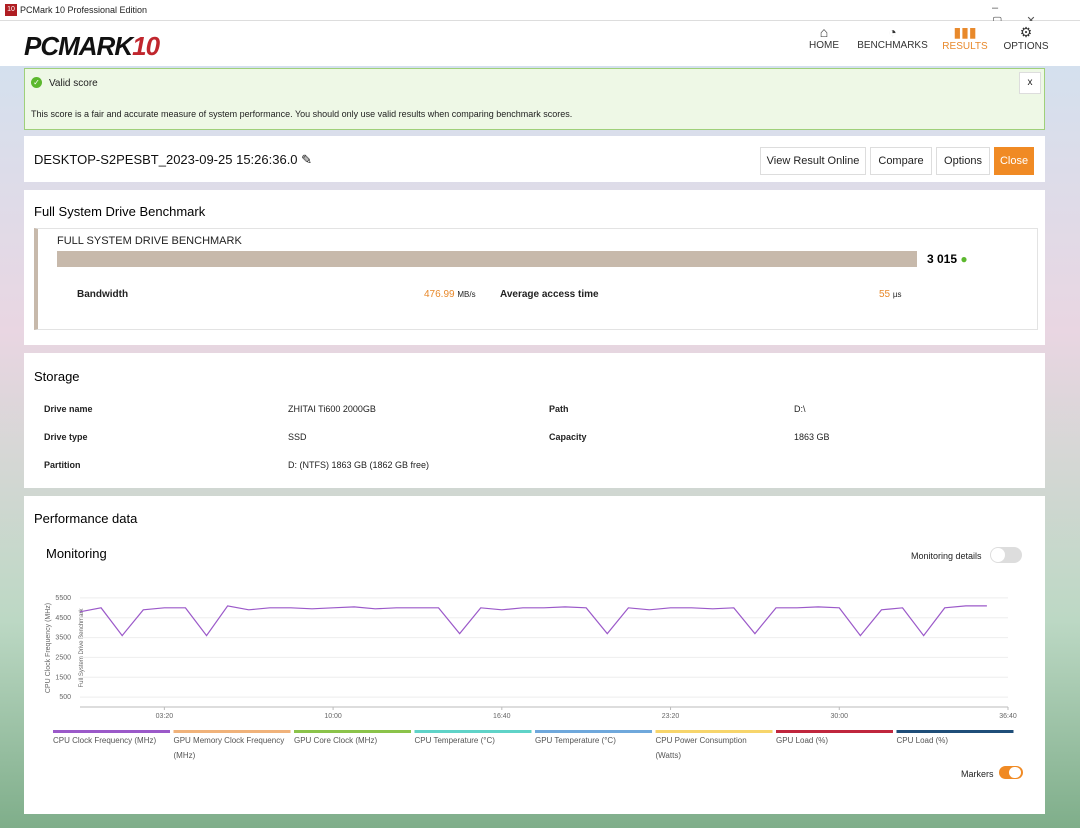 This screenshot has width=1080, height=828. What do you see at coordinates (800, 409) in the screenshot?
I see `field-value: D:\` at bounding box center [800, 409].